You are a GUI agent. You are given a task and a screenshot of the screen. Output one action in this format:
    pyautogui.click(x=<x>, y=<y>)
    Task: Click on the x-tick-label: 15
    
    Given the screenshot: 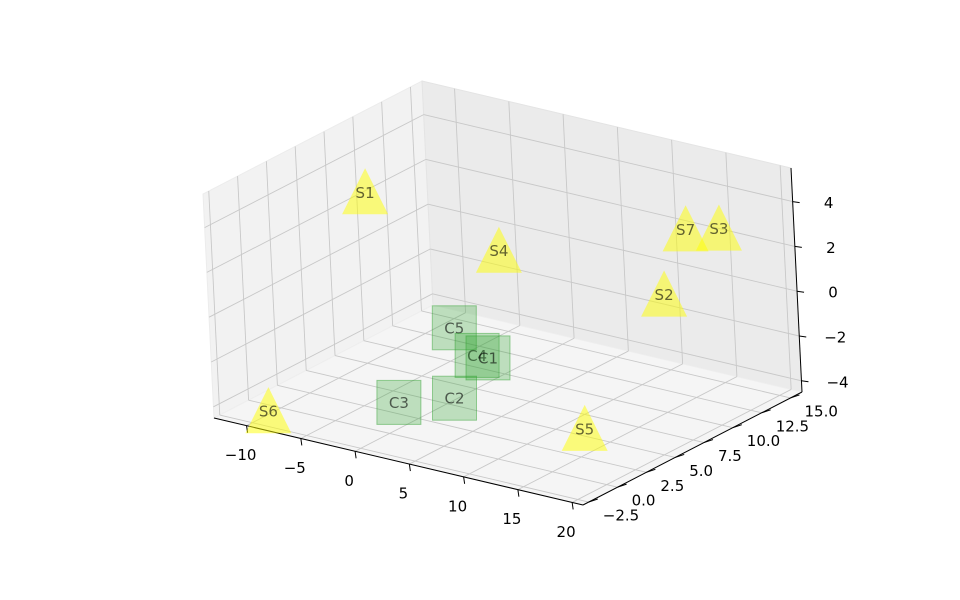 What is the action you would take?
    pyautogui.click(x=511, y=519)
    